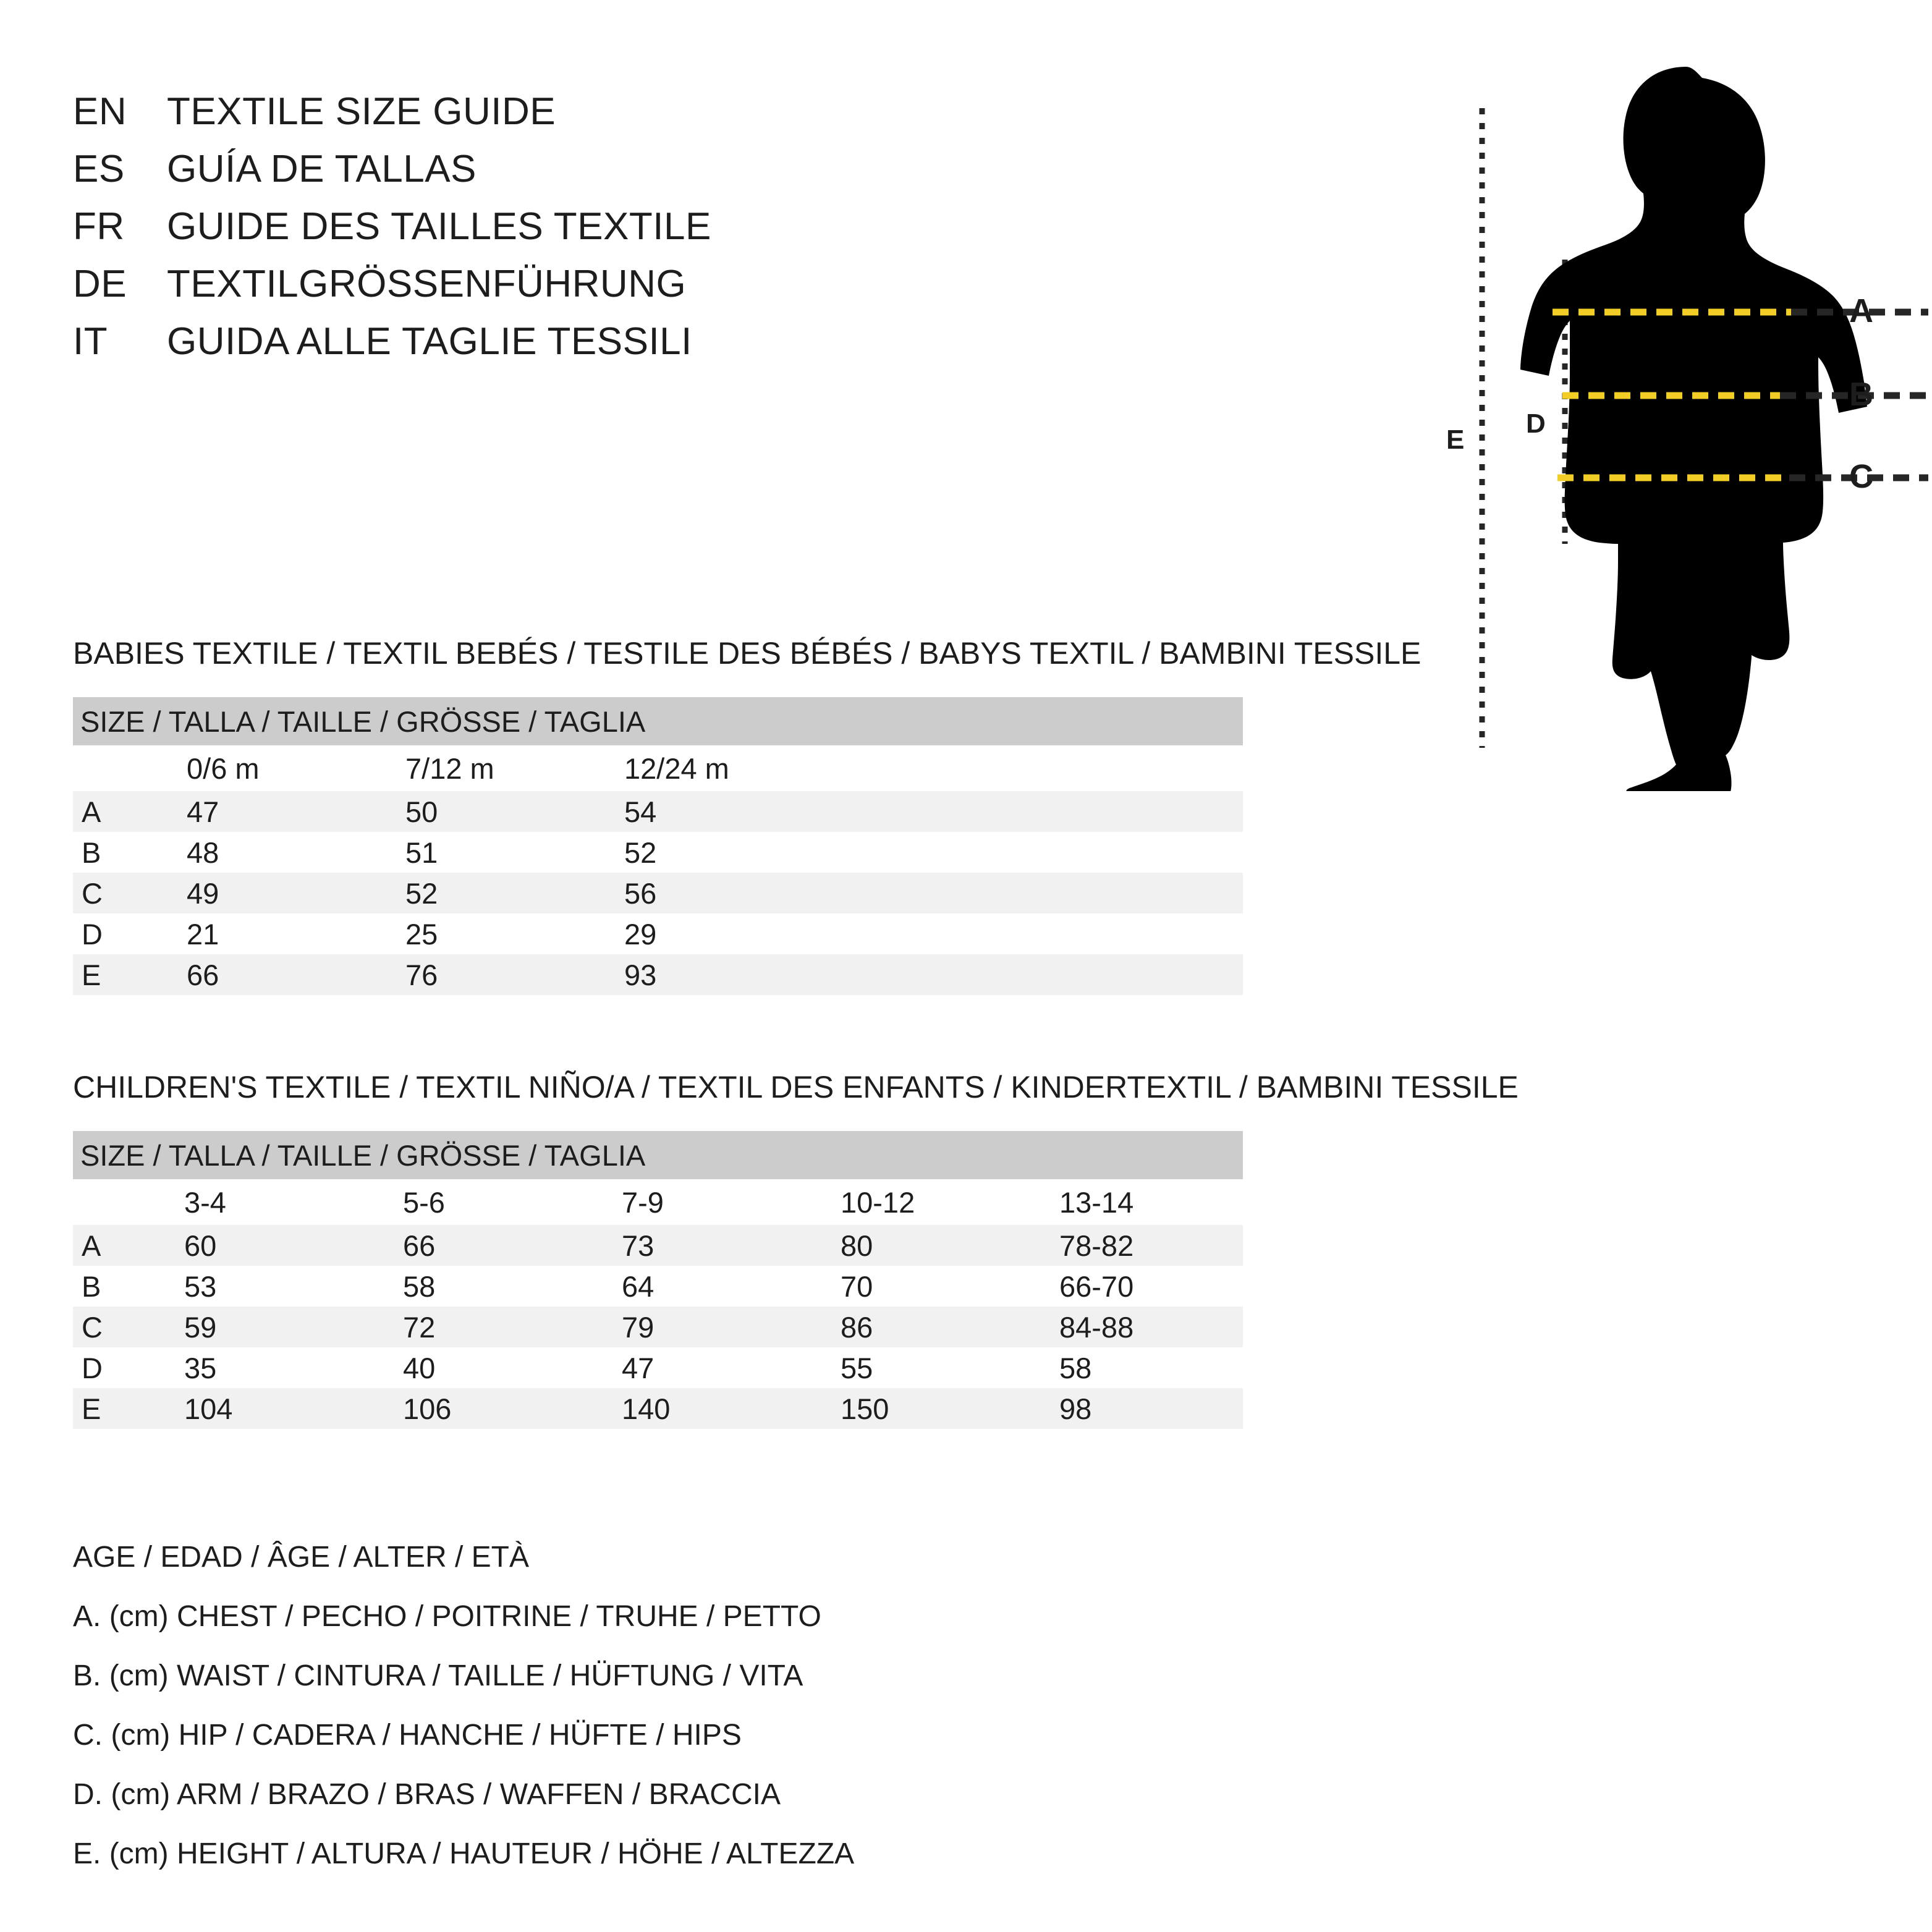  Describe the element at coordinates (865, 1408) in the screenshot. I see `children-cell-e-3: 150` at that location.